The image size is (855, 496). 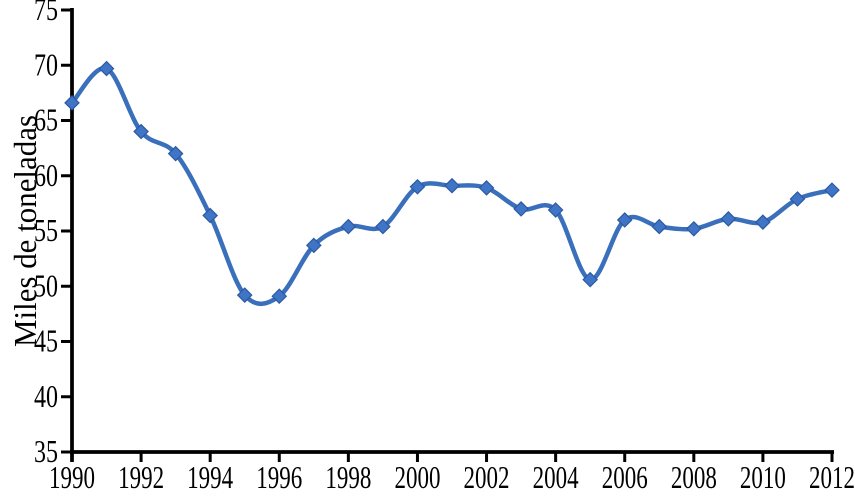 I want to click on x-tick-label: 2000, so click(x=417, y=475).